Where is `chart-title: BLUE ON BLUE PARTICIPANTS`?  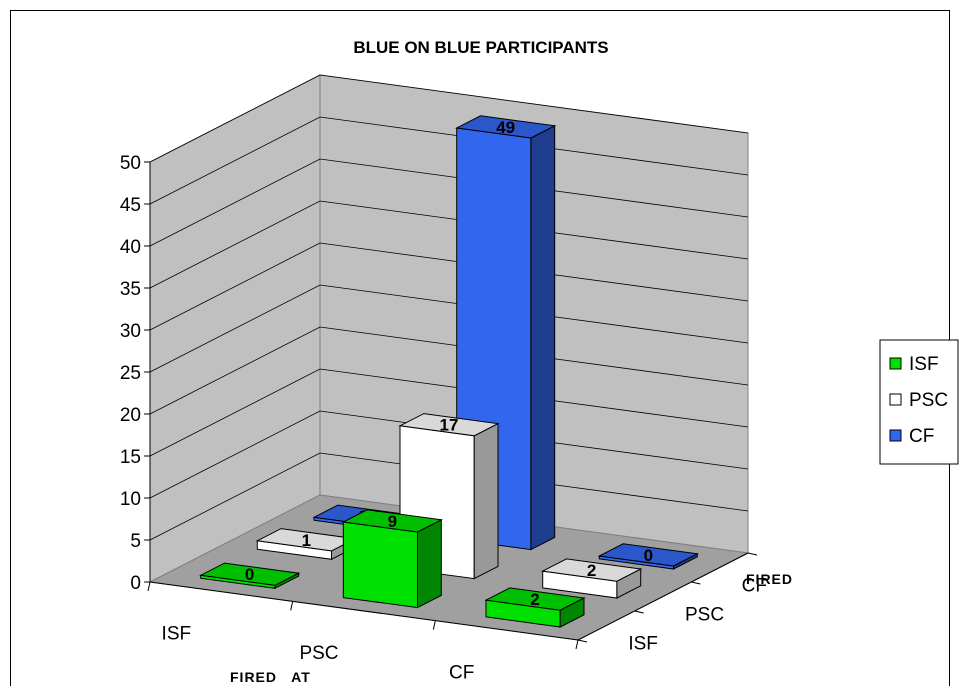
chart-title: BLUE ON BLUE PARTICIPANTS is located at coordinates (480, 47).